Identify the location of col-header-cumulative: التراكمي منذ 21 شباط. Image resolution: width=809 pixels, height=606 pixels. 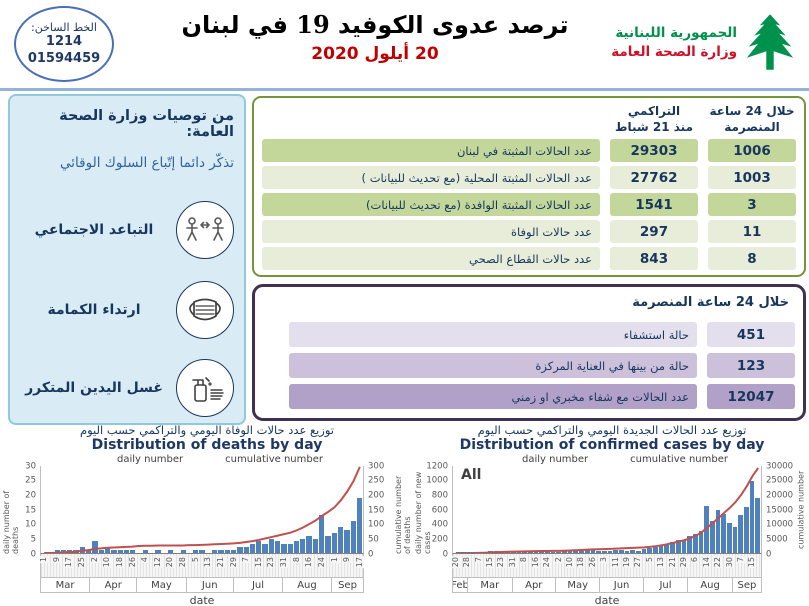
(654, 119).